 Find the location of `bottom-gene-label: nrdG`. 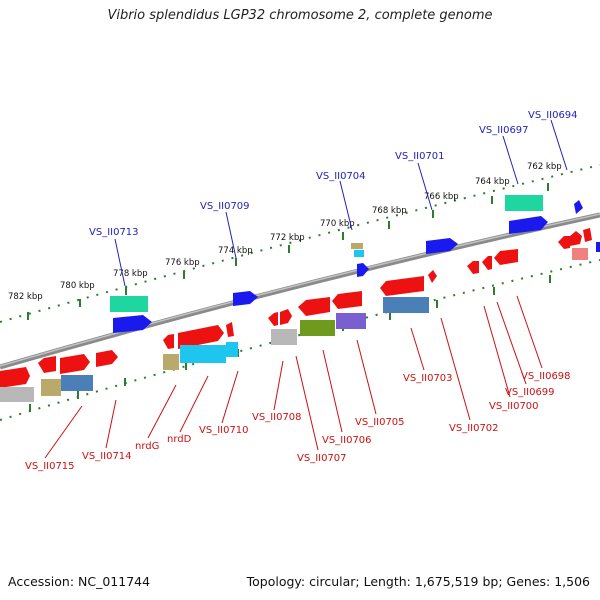

bottom-gene-label: nrdG is located at coordinates (147, 446).